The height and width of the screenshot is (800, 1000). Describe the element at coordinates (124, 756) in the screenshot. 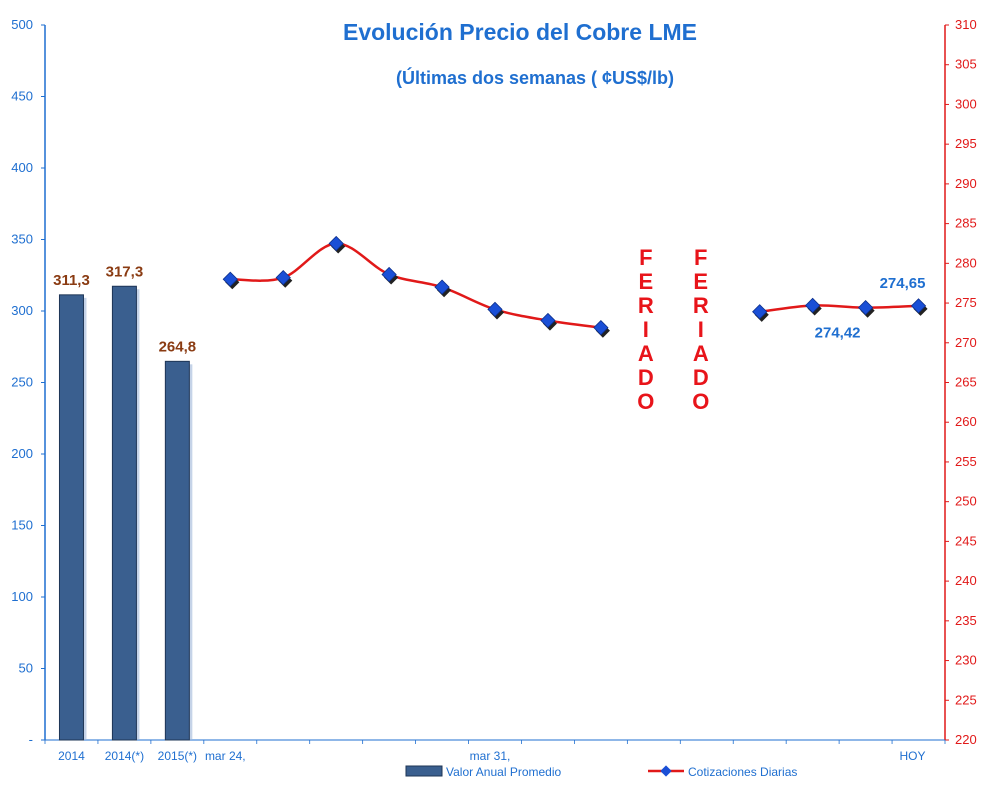

I see `x-category-label: 2014(*)` at that location.